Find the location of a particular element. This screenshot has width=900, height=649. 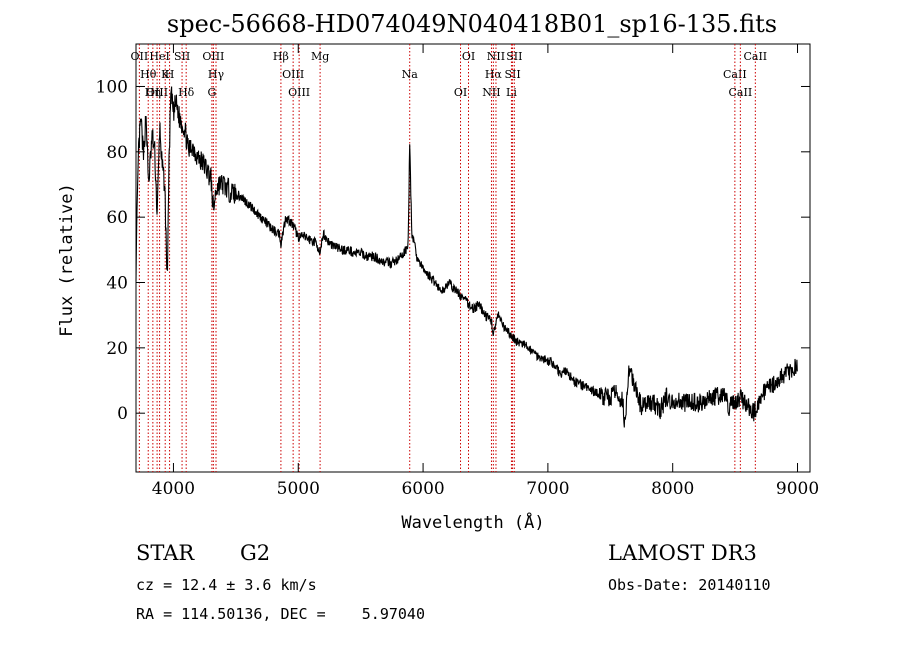

coords-text: RA = 114.50136, DEC = 5.97040 is located at coordinates (280, 614).